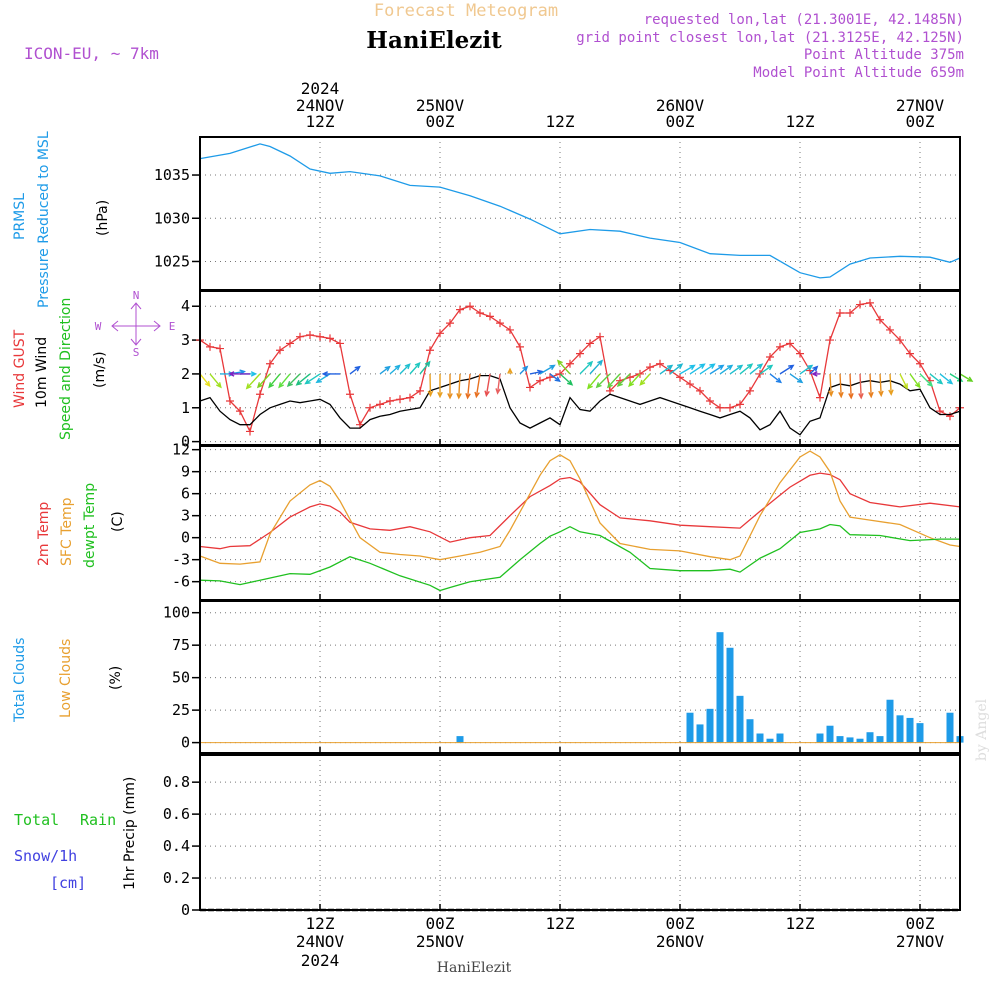 The height and width of the screenshot is (1000, 1000). What do you see at coordinates (20, 680) in the screenshot?
I see `total-clouds-label: Total Clouds` at bounding box center [20, 680].